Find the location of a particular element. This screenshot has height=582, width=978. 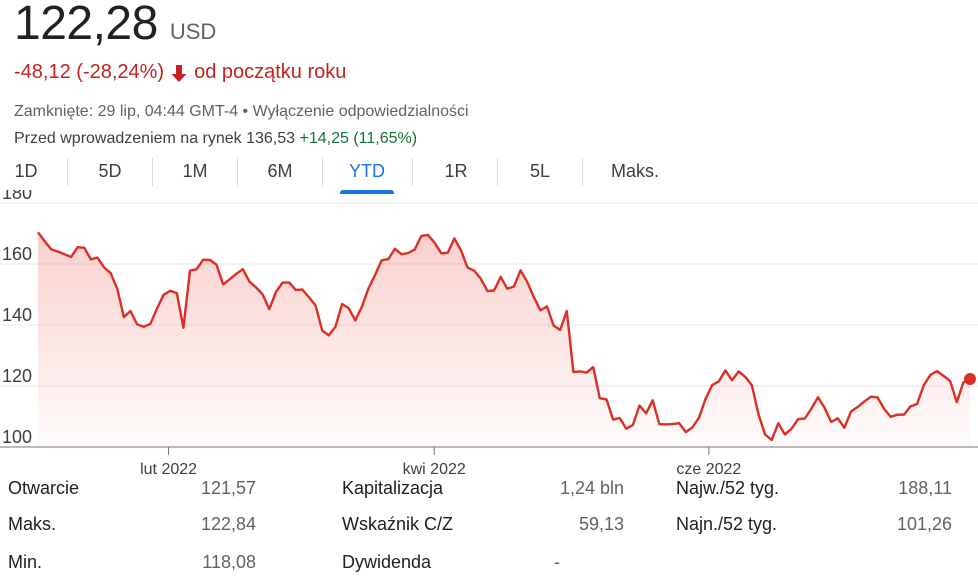

x-tick-label: lut 2022 is located at coordinates (168, 469).